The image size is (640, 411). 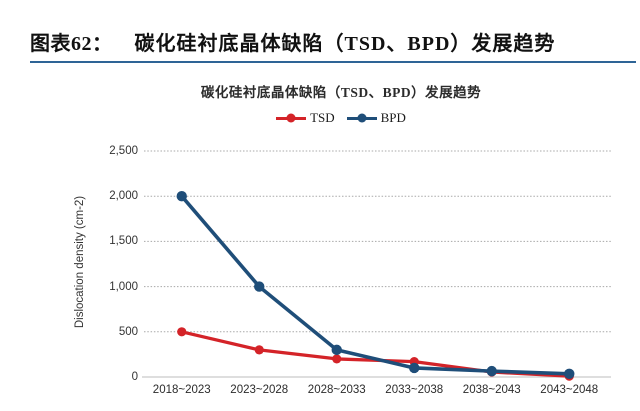 I want to click on y-tick-label: 1,000, so click(x=123, y=286).